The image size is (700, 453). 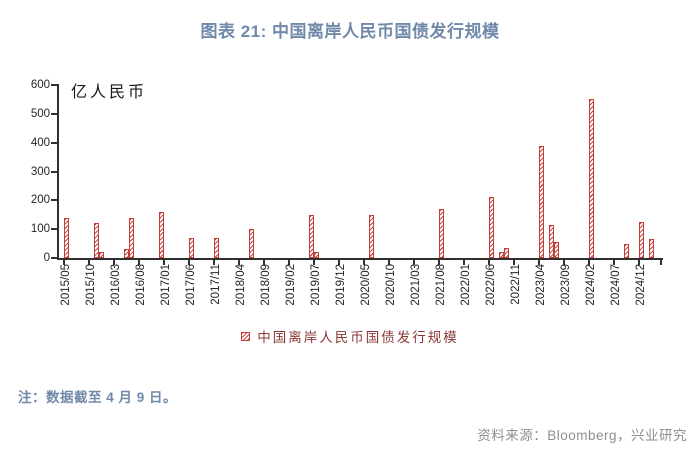 I want to click on x-tick-label: 2022/11, so click(x=516, y=284).